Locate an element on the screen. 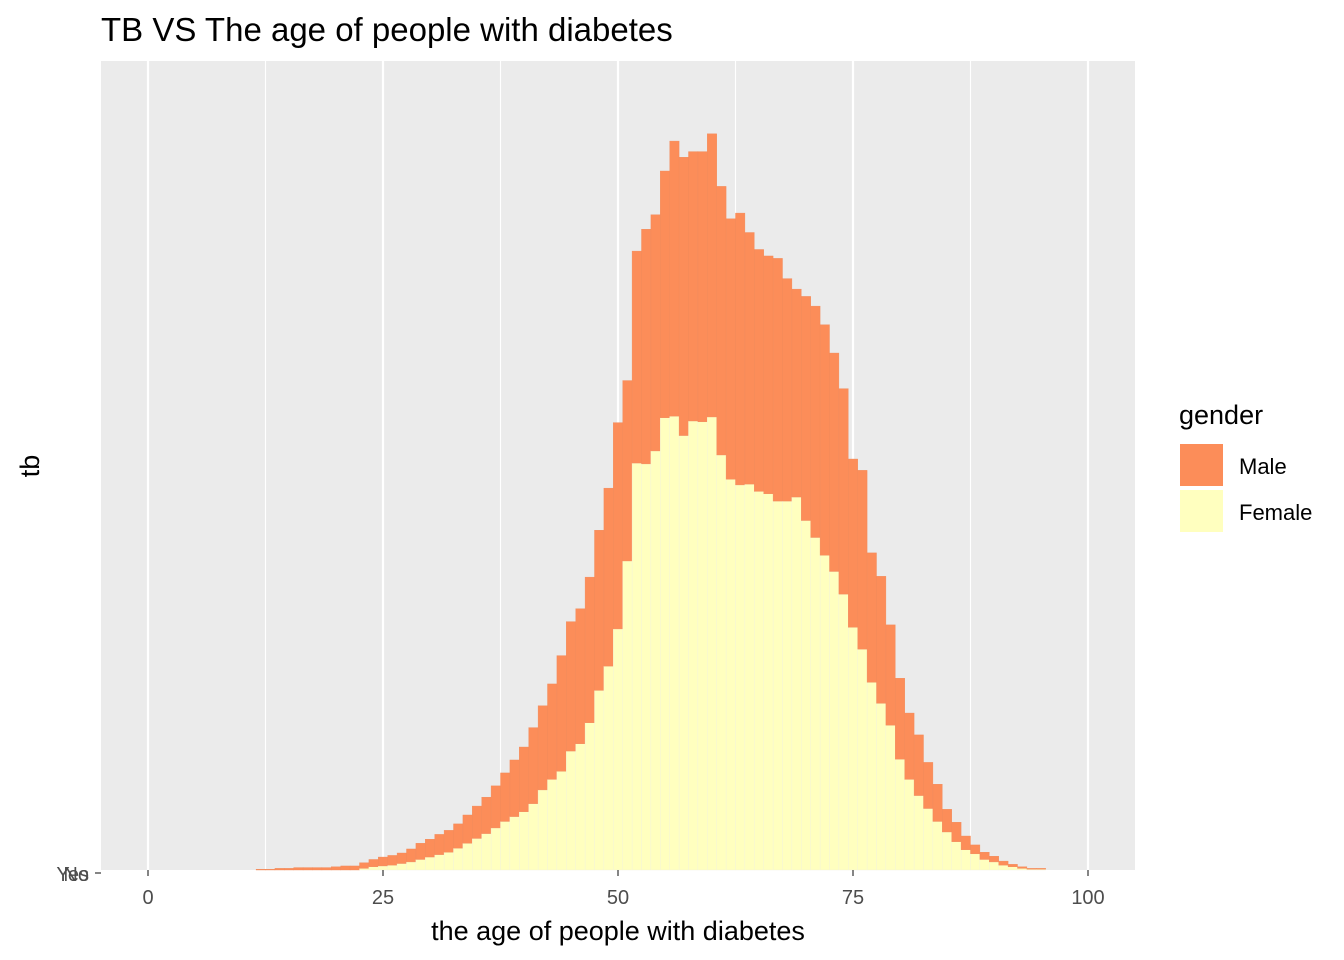 The height and width of the screenshot is (960, 1344). x-tick-label: 0 is located at coordinates (147, 898).